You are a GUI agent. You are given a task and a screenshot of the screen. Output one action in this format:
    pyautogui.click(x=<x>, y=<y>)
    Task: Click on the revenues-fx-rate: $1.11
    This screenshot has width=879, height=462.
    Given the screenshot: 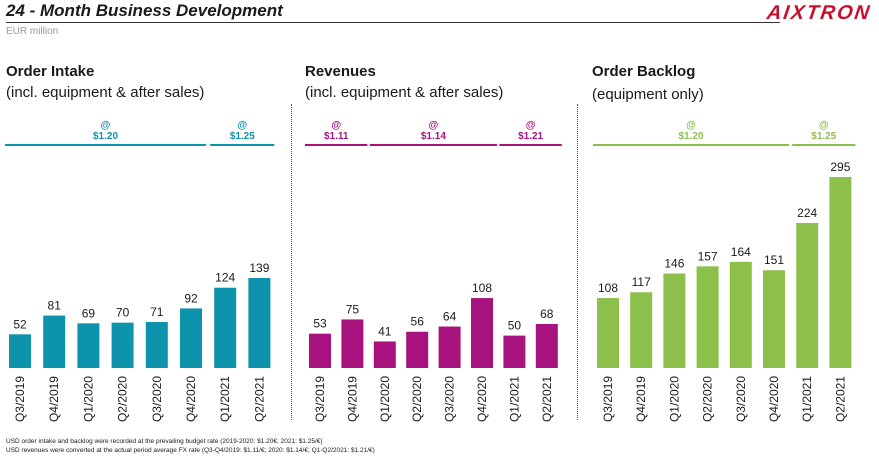 What is the action you would take?
    pyautogui.click(x=336, y=136)
    